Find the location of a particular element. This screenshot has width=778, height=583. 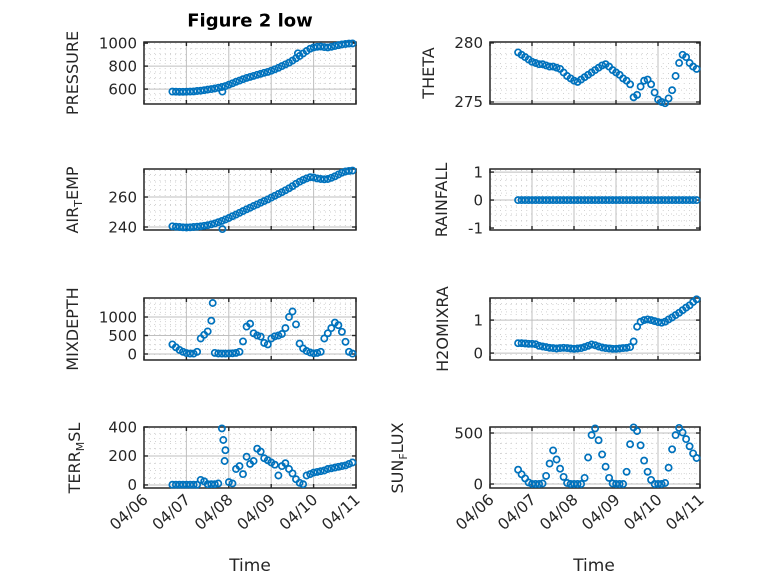

x-tick-label: 04/07 is located at coordinates (516, 512).